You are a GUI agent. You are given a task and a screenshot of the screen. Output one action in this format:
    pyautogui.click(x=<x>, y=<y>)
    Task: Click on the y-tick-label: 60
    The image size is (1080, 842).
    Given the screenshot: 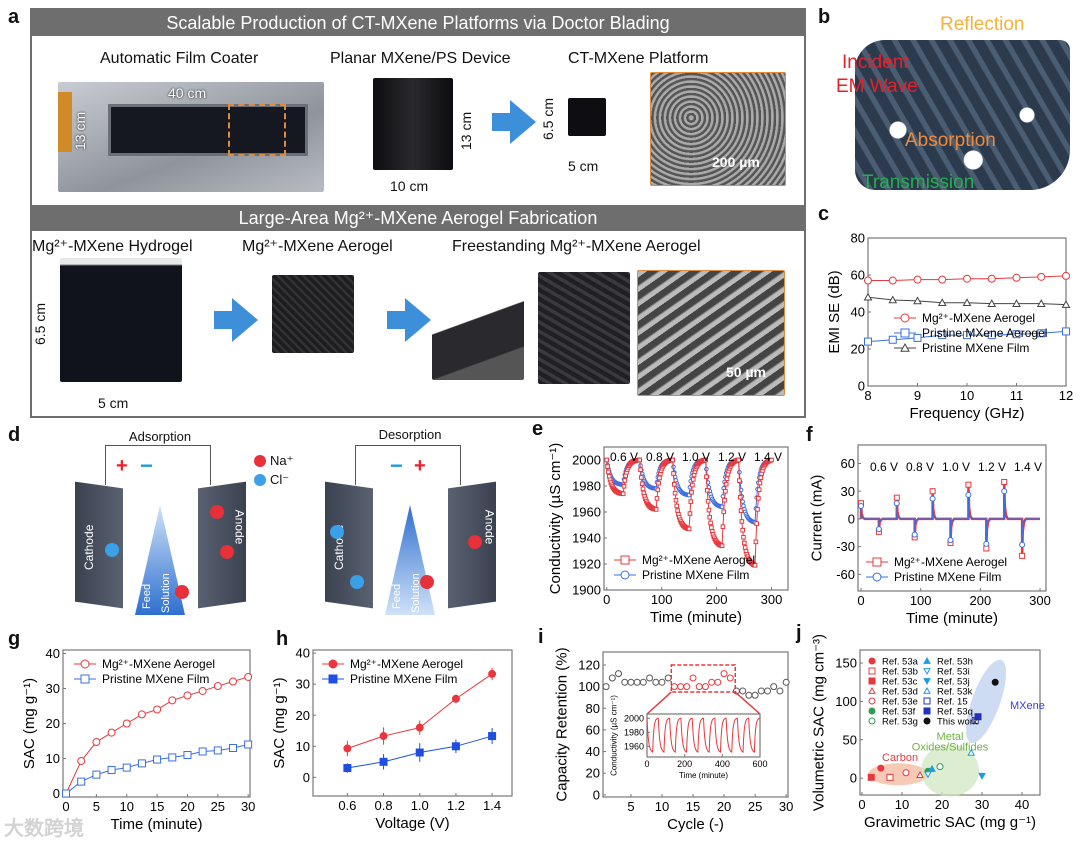 What is the action you would take?
    pyautogui.click(x=593, y=729)
    